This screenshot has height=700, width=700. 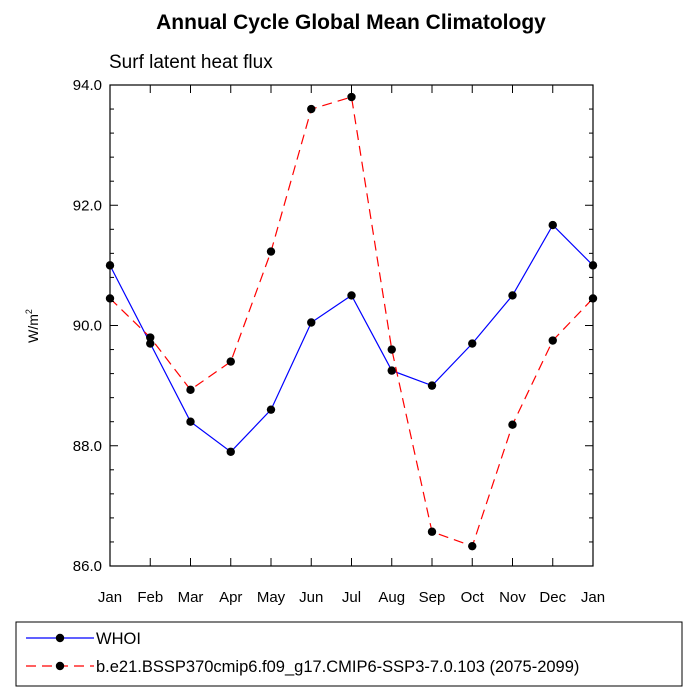 What do you see at coordinates (87, 446) in the screenshot?
I see `y-tick-label: 88.0` at bounding box center [87, 446].